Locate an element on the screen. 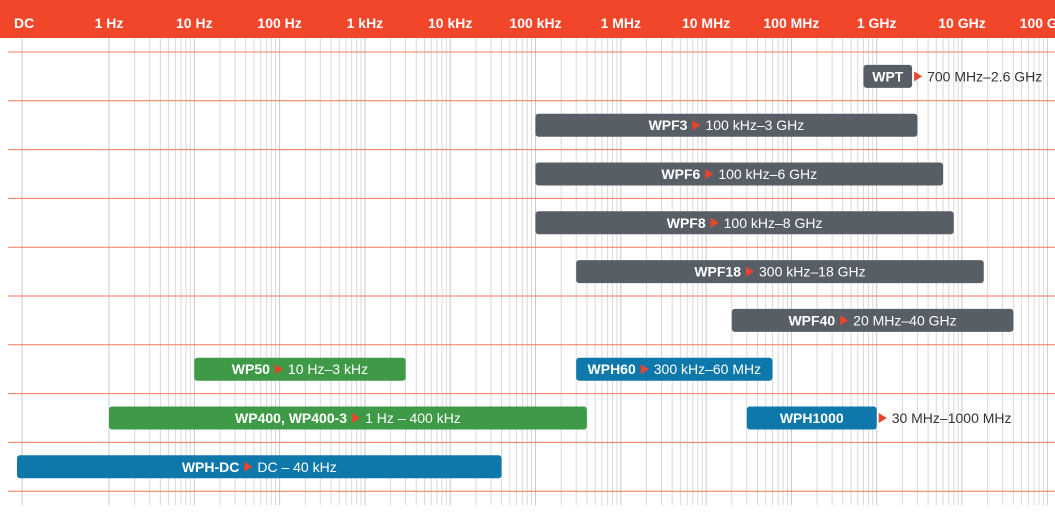  bar-range-label: 100 kHz–8 GHz is located at coordinates (773, 223).